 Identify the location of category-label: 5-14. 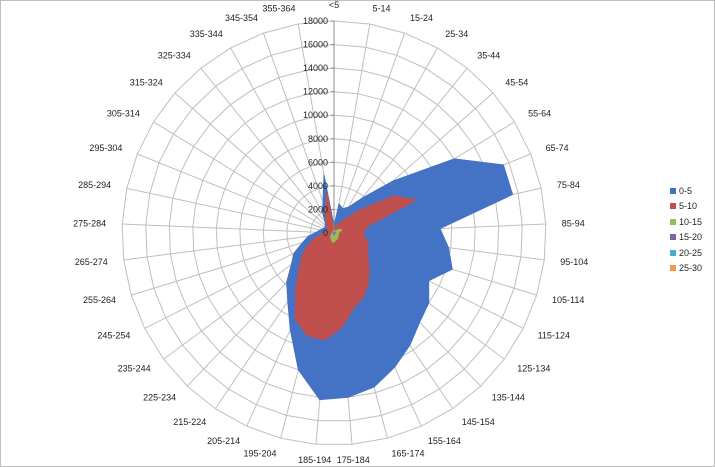
(382, 8).